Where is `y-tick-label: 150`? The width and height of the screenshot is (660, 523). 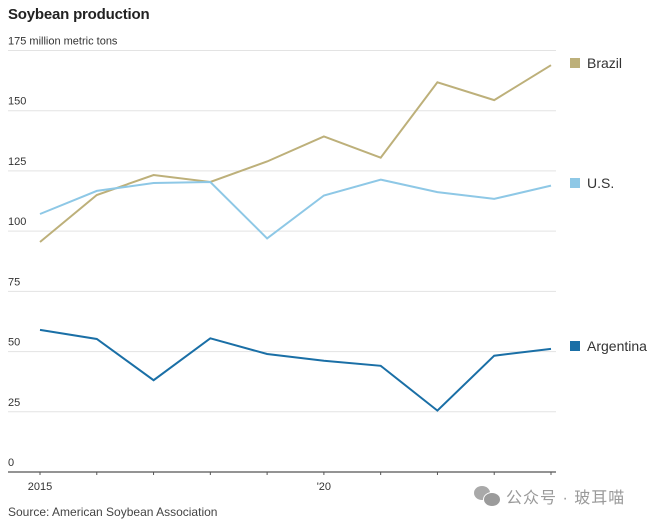
y-tick-label: 150 is located at coordinates (17, 102).